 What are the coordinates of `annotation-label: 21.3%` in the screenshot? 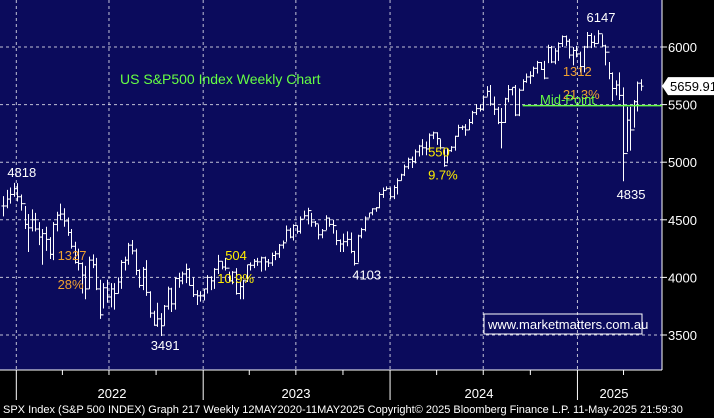 It's located at (581, 94).